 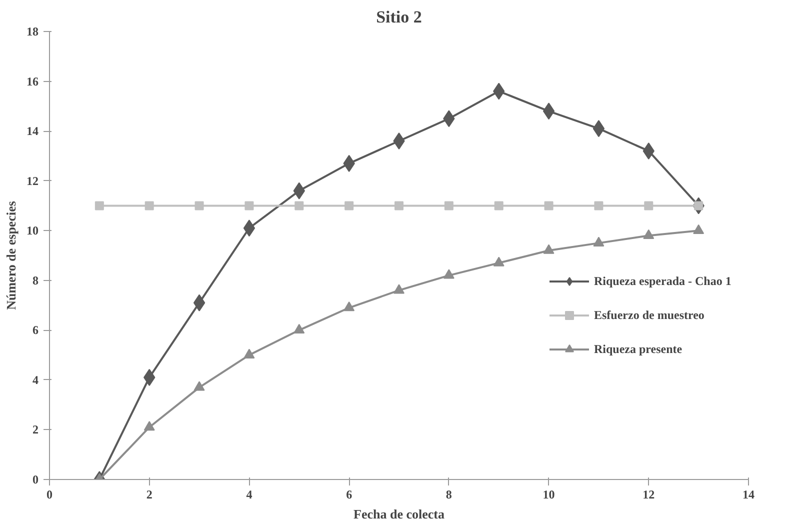 I want to click on y-tick-label: 14, so click(x=32, y=131).